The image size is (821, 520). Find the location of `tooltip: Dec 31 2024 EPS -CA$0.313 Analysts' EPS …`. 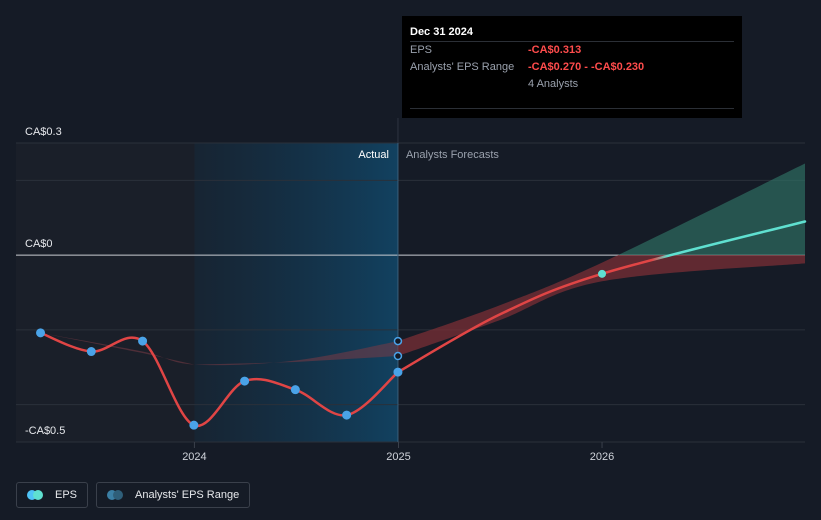

tooltip: Dec 31 2024 EPS -CA$0.313 Analysts' EPS … is located at coordinates (572, 67).